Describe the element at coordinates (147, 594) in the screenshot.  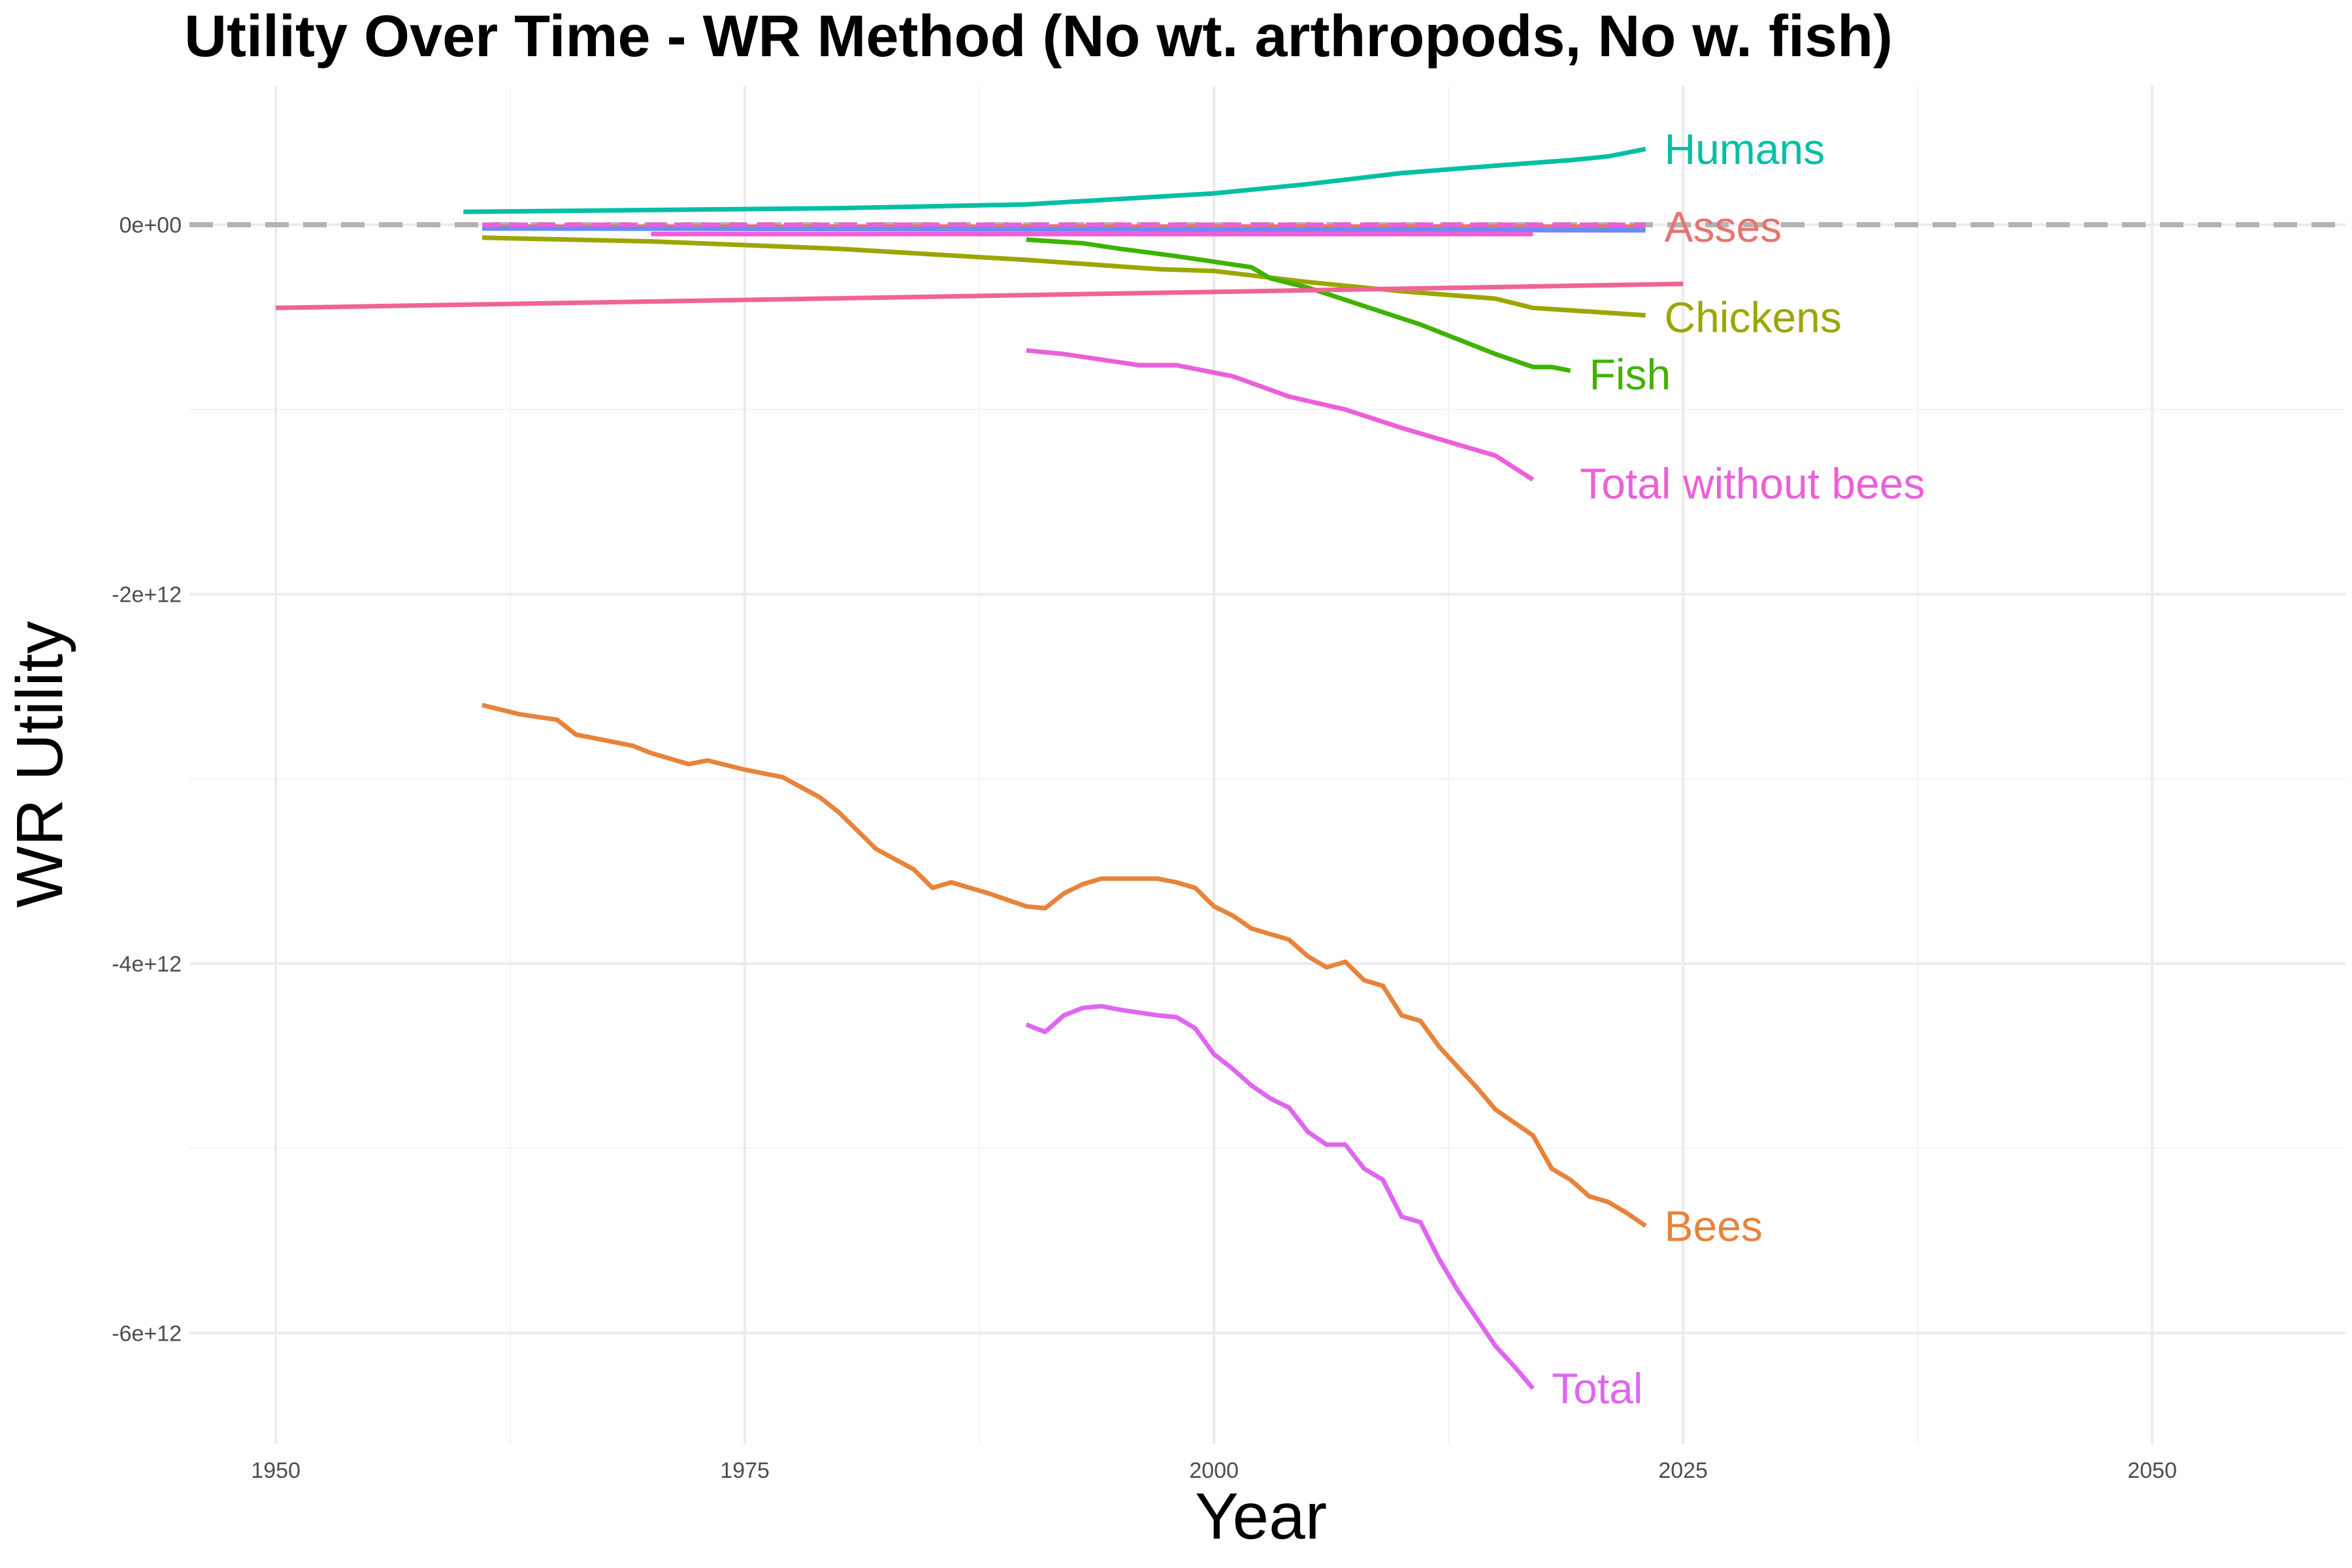
I see `y-tick-label: -2e+12` at that location.